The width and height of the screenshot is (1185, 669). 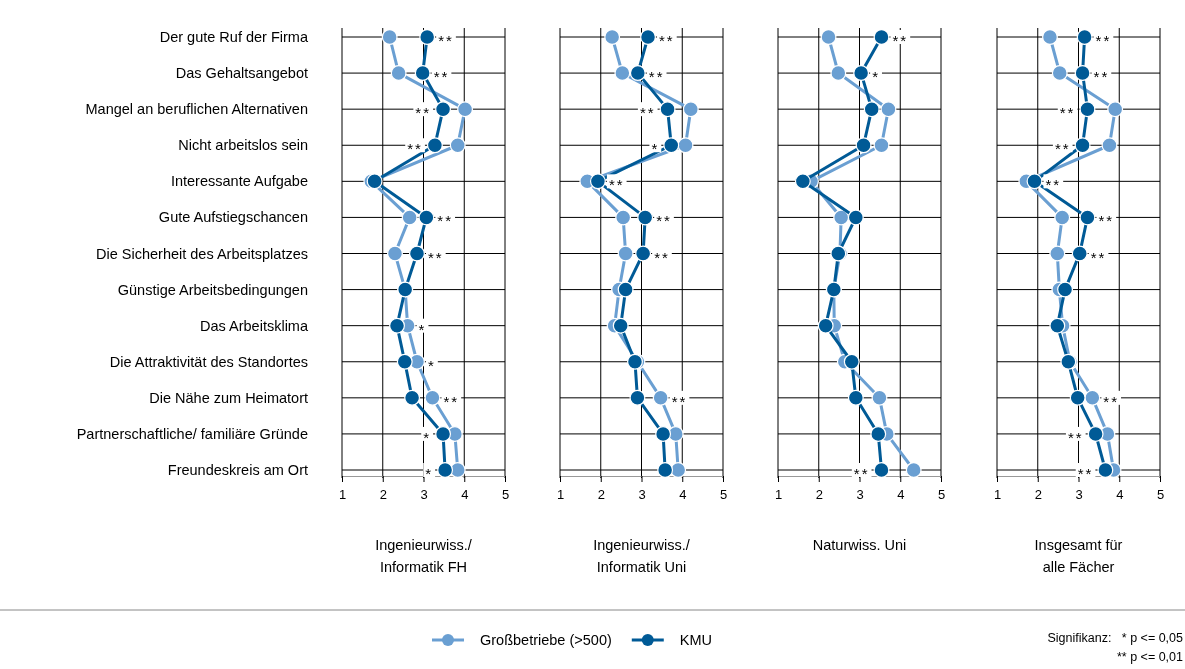 I want to click on y-tick-label: Die Nähe zum Heimatort, so click(x=228, y=397).